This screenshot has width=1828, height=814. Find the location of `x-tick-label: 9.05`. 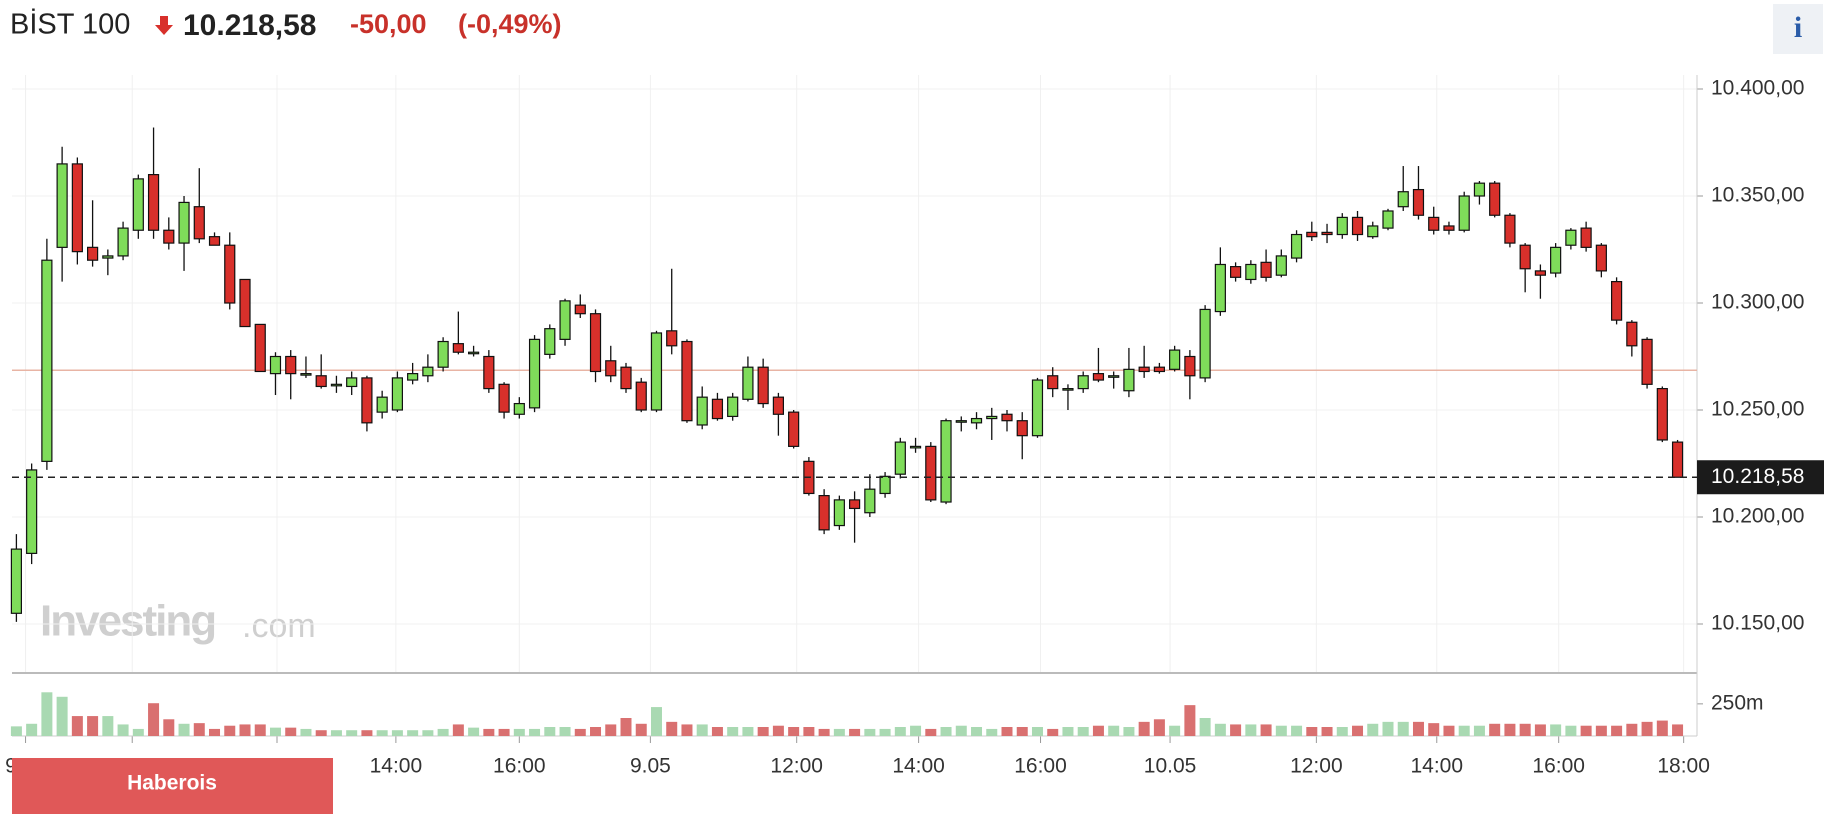

x-tick-label: 9.05 is located at coordinates (650, 766).